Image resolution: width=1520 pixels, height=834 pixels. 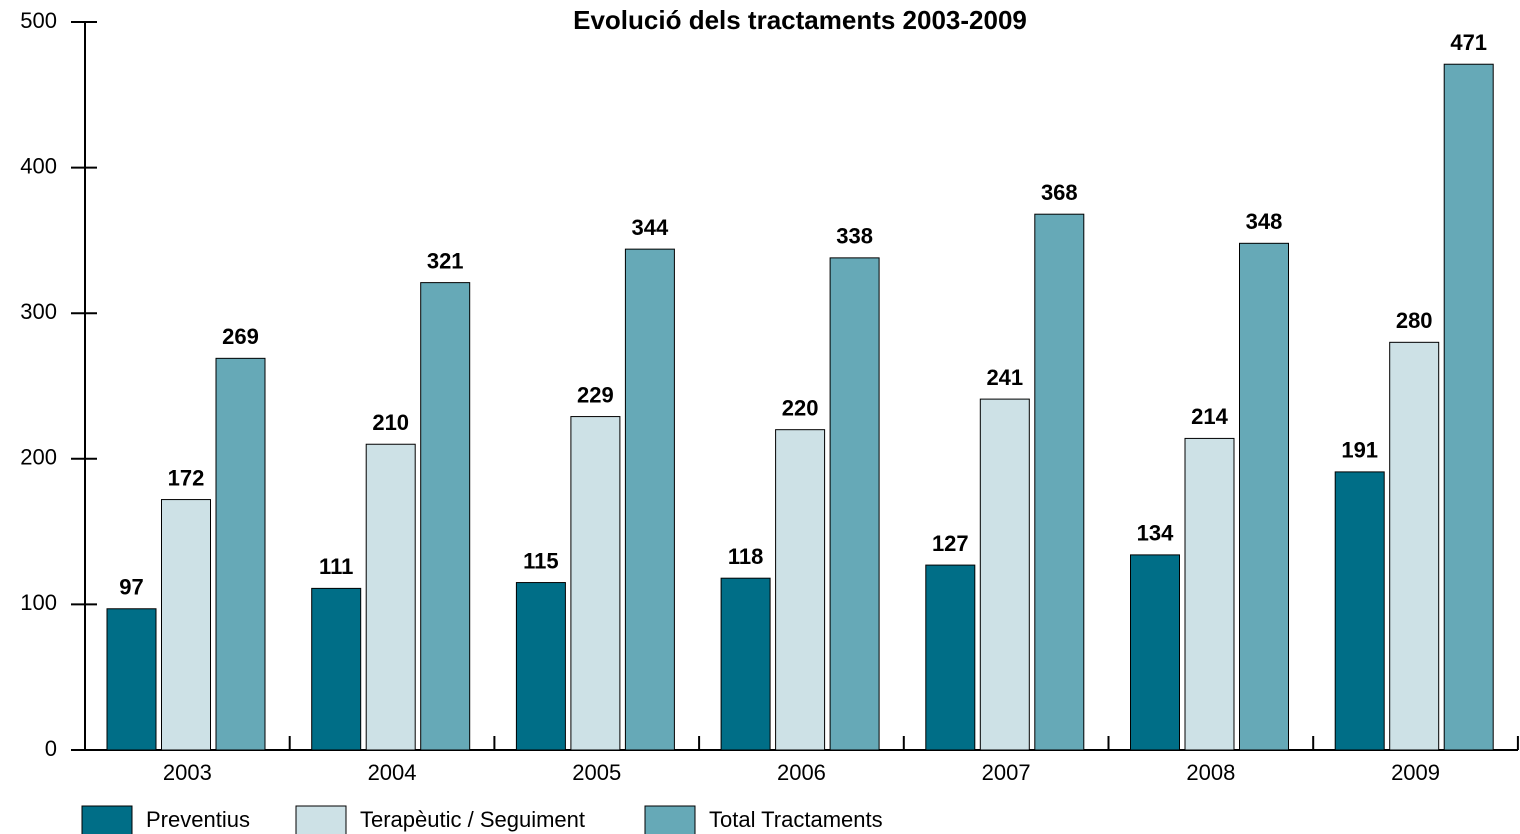 I want to click on value-label: 344, so click(x=650, y=227).